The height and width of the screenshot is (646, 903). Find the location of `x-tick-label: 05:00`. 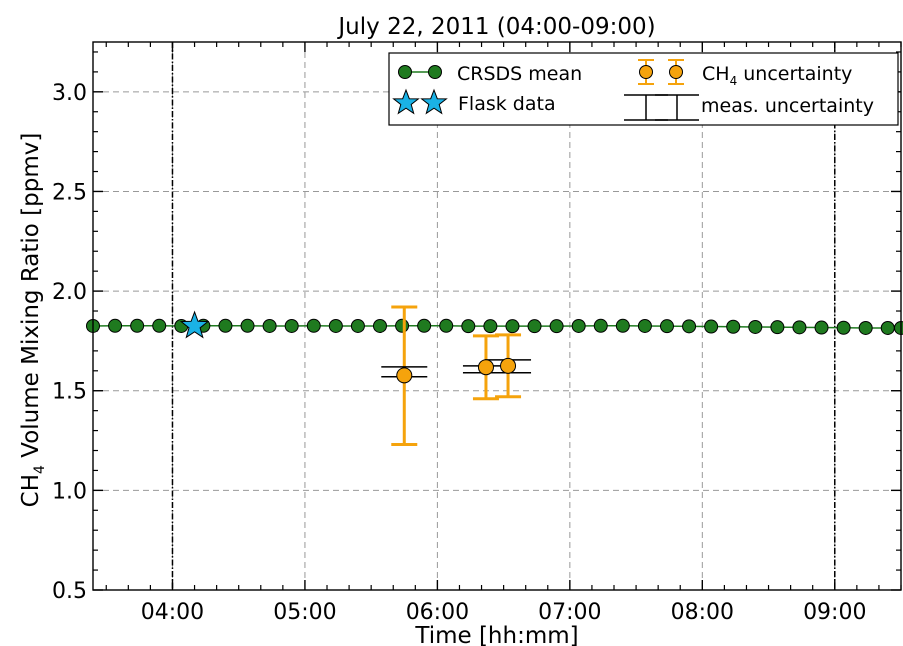

x-tick-label: 05:00 is located at coordinates (304, 612).